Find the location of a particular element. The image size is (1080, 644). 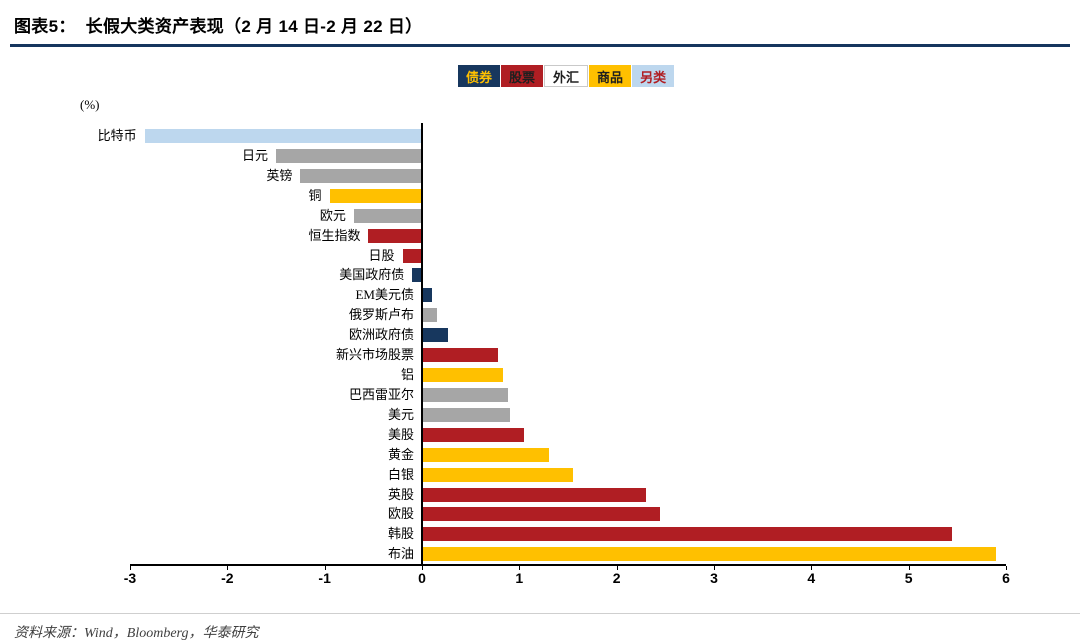

axis-unit-label: (%) is located at coordinates (90, 104).